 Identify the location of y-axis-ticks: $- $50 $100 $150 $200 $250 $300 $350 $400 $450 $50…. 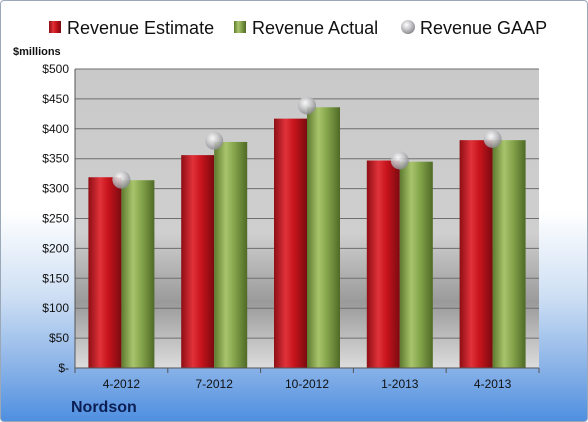
(55, 218).